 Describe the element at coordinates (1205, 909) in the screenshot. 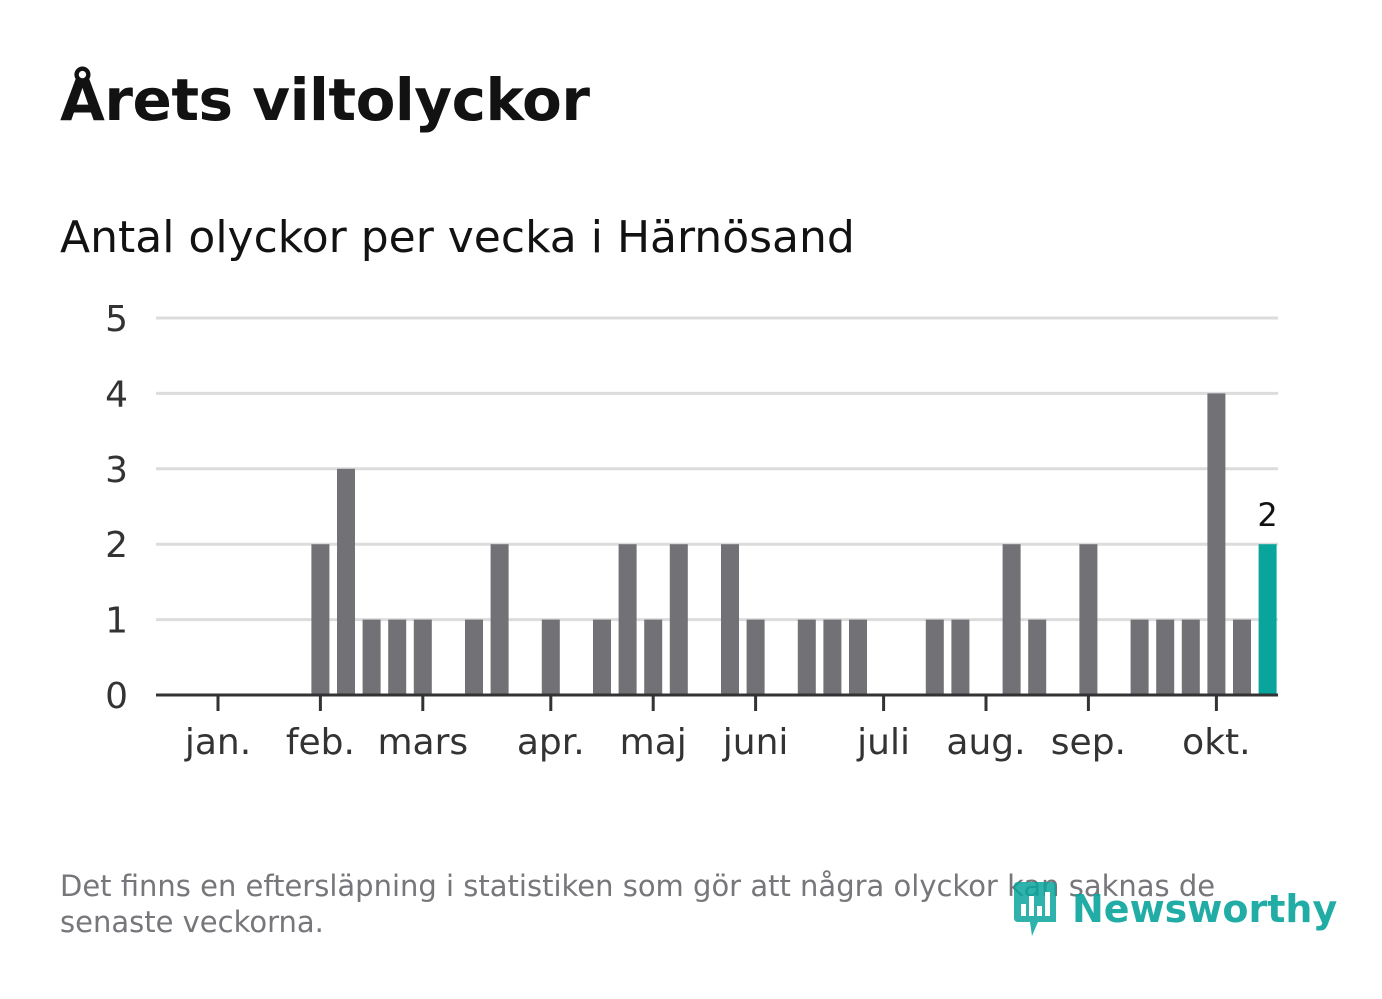

I see `logo-text: Newsworthy` at that location.